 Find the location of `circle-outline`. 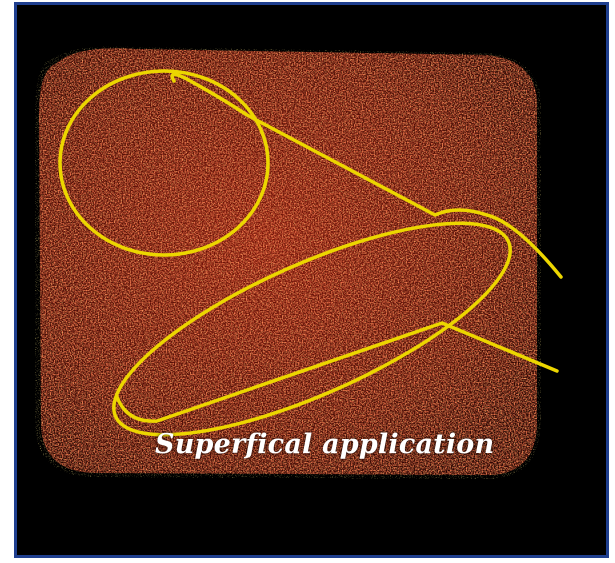

circle-outline is located at coordinates (164, 163).